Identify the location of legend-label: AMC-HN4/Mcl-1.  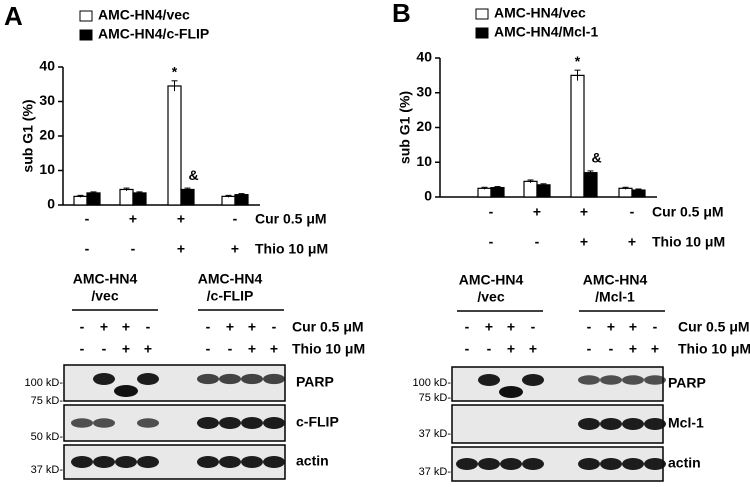
(546, 32).